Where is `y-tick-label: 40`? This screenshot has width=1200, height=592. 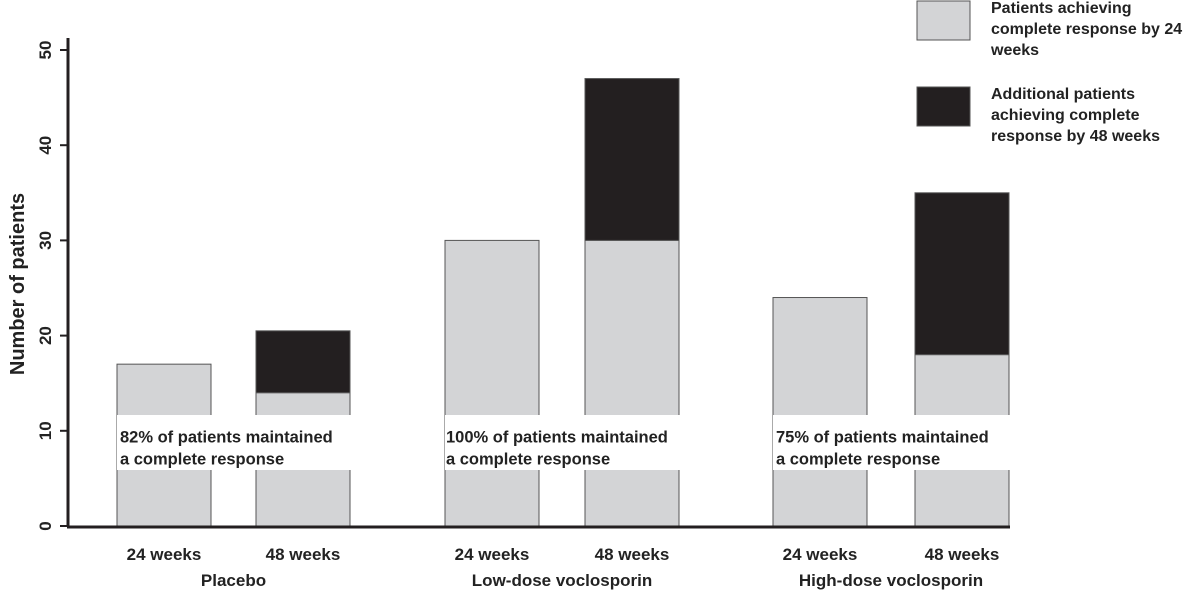 y-tick-label: 40 is located at coordinates (45, 145).